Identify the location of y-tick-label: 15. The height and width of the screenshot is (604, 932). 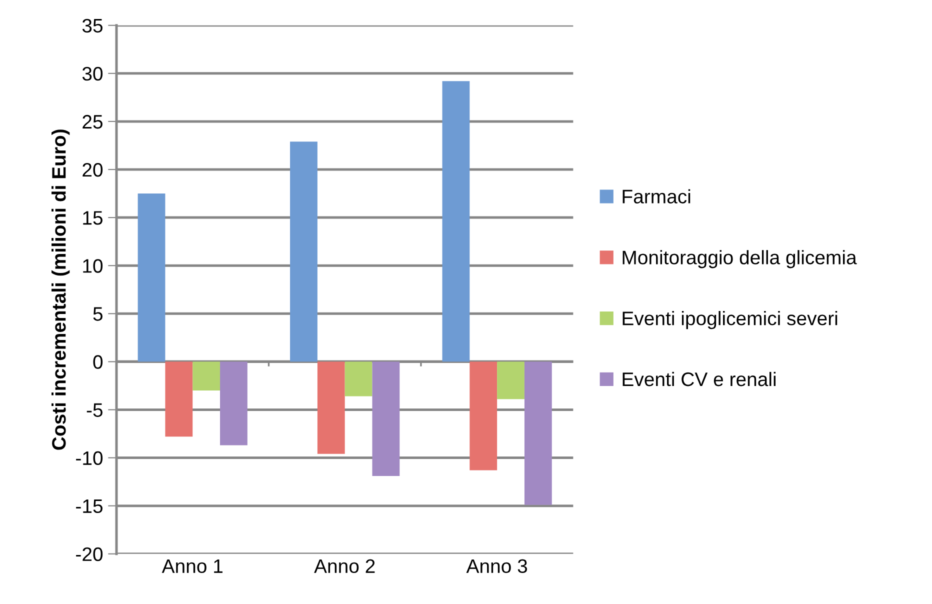
(92, 218).